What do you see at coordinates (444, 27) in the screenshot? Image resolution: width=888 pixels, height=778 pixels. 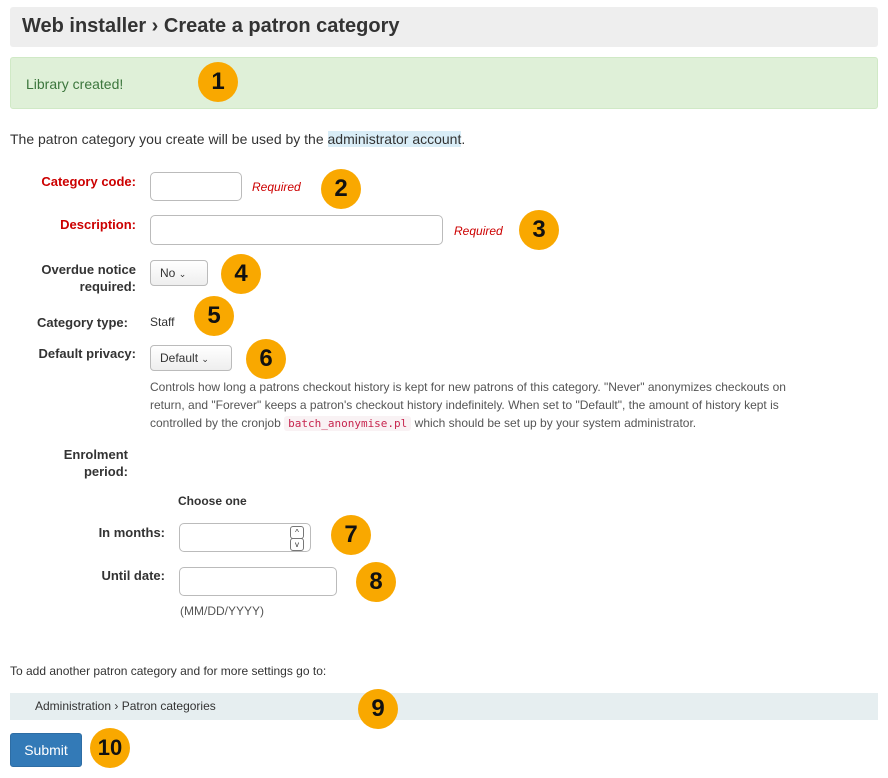 I see `page-header: Web installer › Create a patron category` at bounding box center [444, 27].